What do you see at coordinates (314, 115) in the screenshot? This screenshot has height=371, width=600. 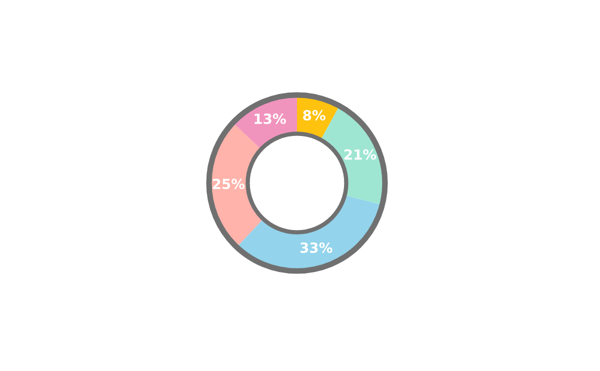 I see `data-label: 8%` at bounding box center [314, 115].